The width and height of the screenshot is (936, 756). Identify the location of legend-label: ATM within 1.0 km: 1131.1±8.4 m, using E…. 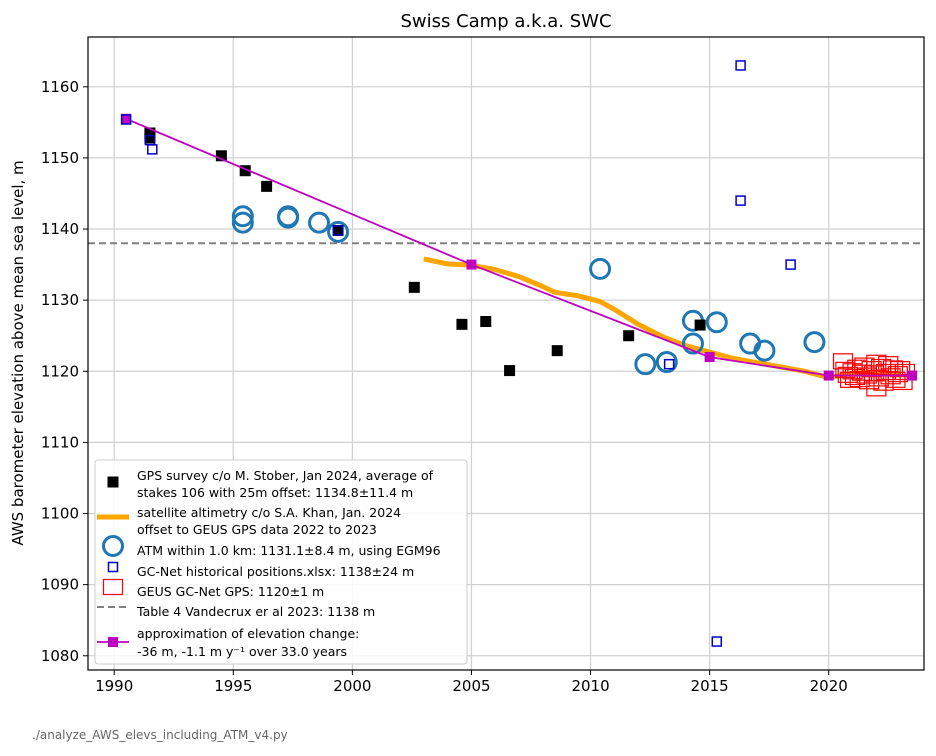
(289, 550).